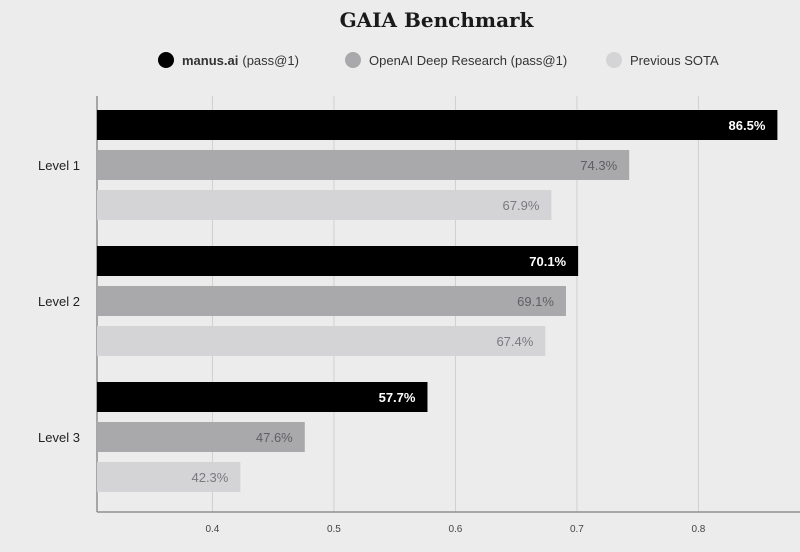 The height and width of the screenshot is (552, 800). Describe the element at coordinates (334, 529) in the screenshot. I see `x-tick-label: 0.5` at that location.